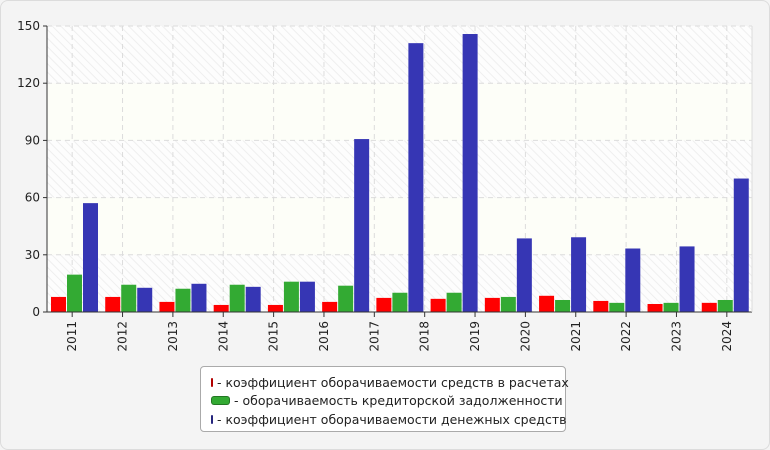  What do you see at coordinates (32, 255) in the screenshot?
I see `y-tick-label: 30` at bounding box center [32, 255].